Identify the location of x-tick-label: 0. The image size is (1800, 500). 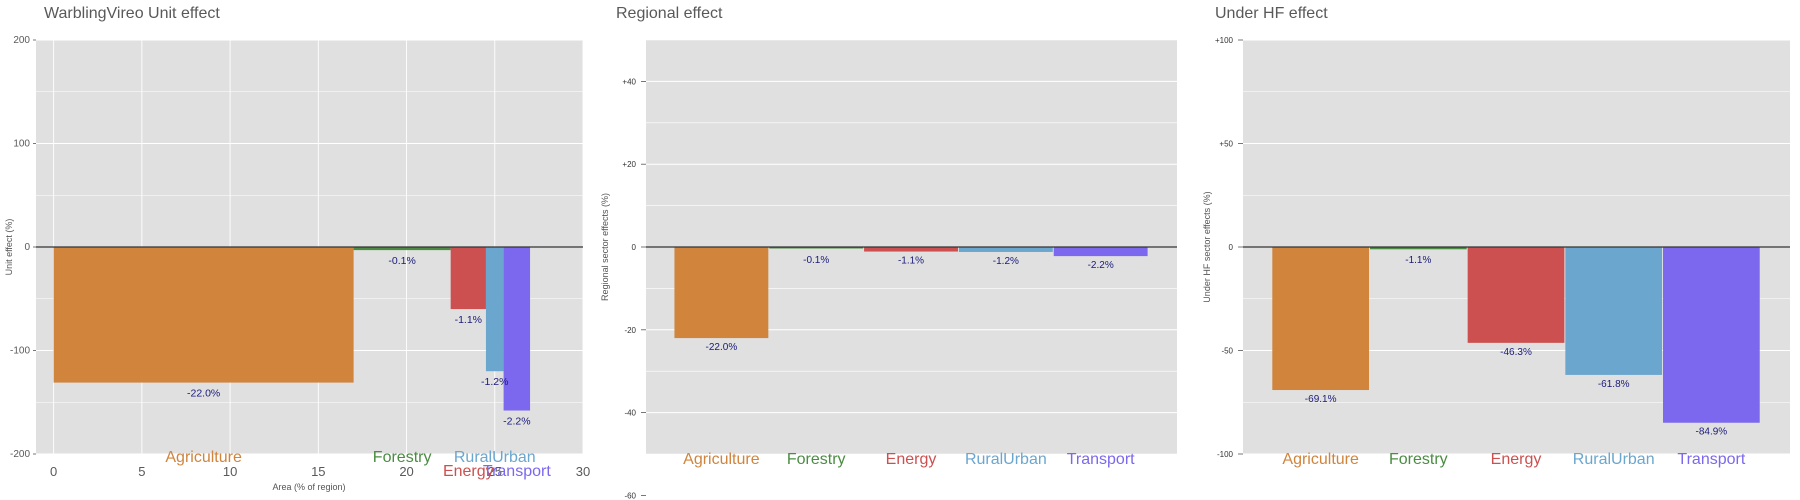
(53, 471).